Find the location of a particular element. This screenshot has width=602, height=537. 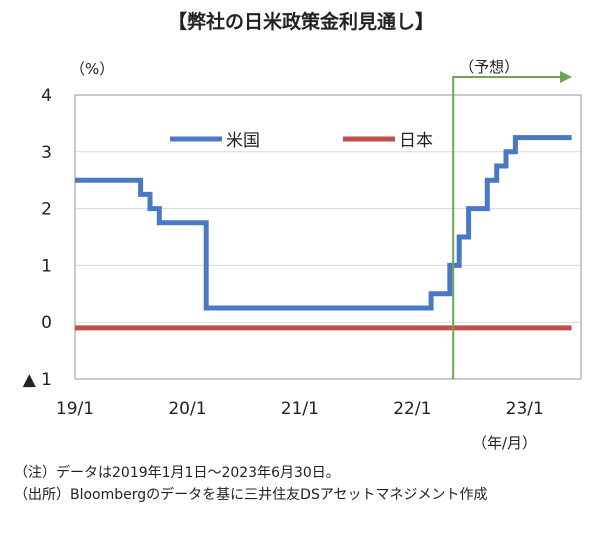

legend: 米国 日本 is located at coordinates (301, 141).